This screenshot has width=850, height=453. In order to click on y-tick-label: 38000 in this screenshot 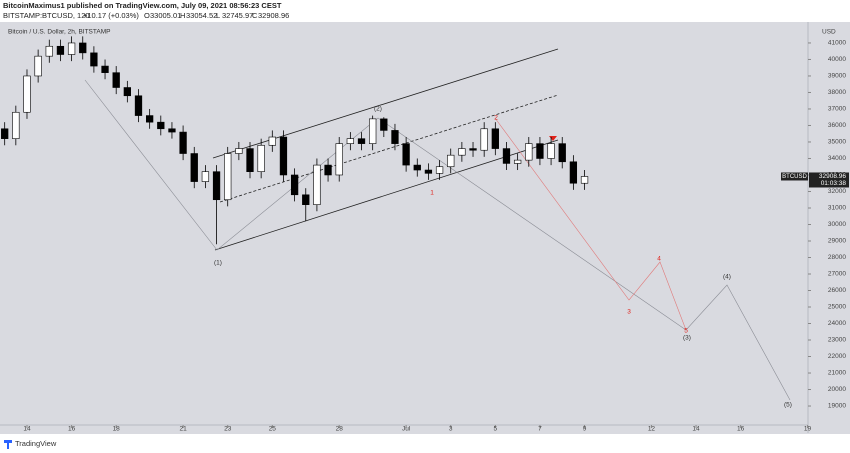, I will do `click(837, 92)`.